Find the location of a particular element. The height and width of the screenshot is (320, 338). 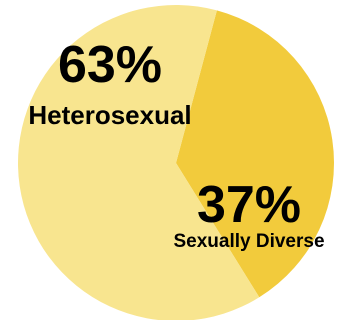

sexually-diverse-category-label: Sexually Diverse is located at coordinates (248, 241).